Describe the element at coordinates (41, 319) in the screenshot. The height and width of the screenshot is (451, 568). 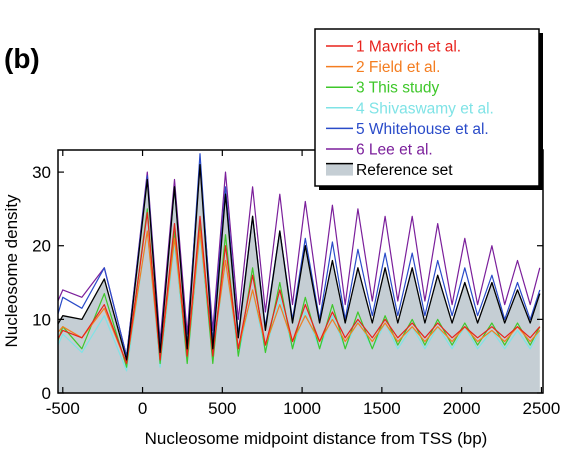
I see `y-tick-label: 10` at that location.